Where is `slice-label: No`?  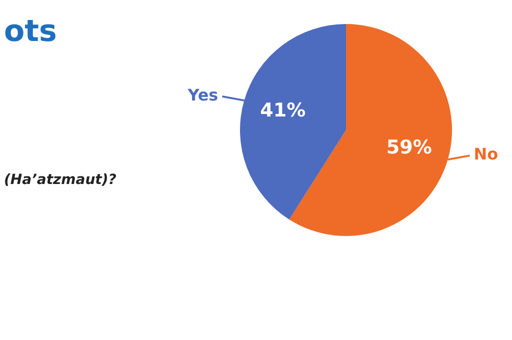 slice-label: No is located at coordinates (486, 154).